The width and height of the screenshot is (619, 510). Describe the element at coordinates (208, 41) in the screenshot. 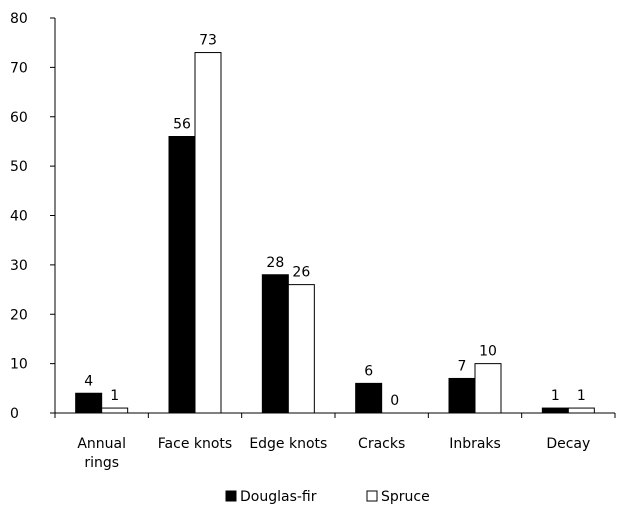

I see `data-label: 73` at that location.